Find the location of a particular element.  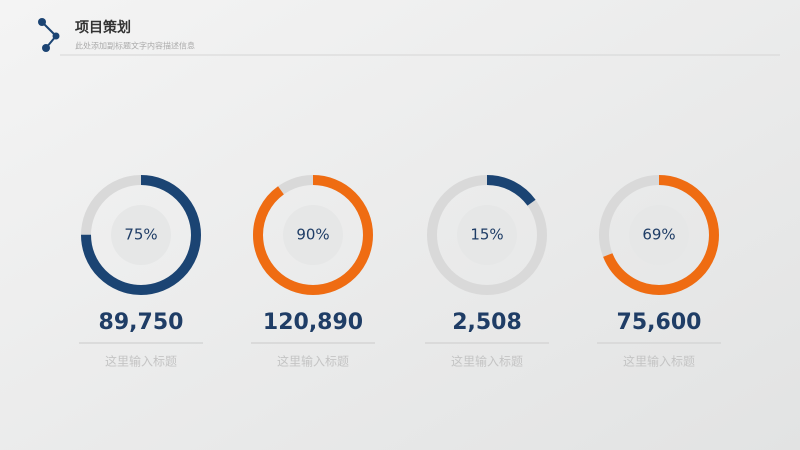

header-icon is located at coordinates (49, 35).